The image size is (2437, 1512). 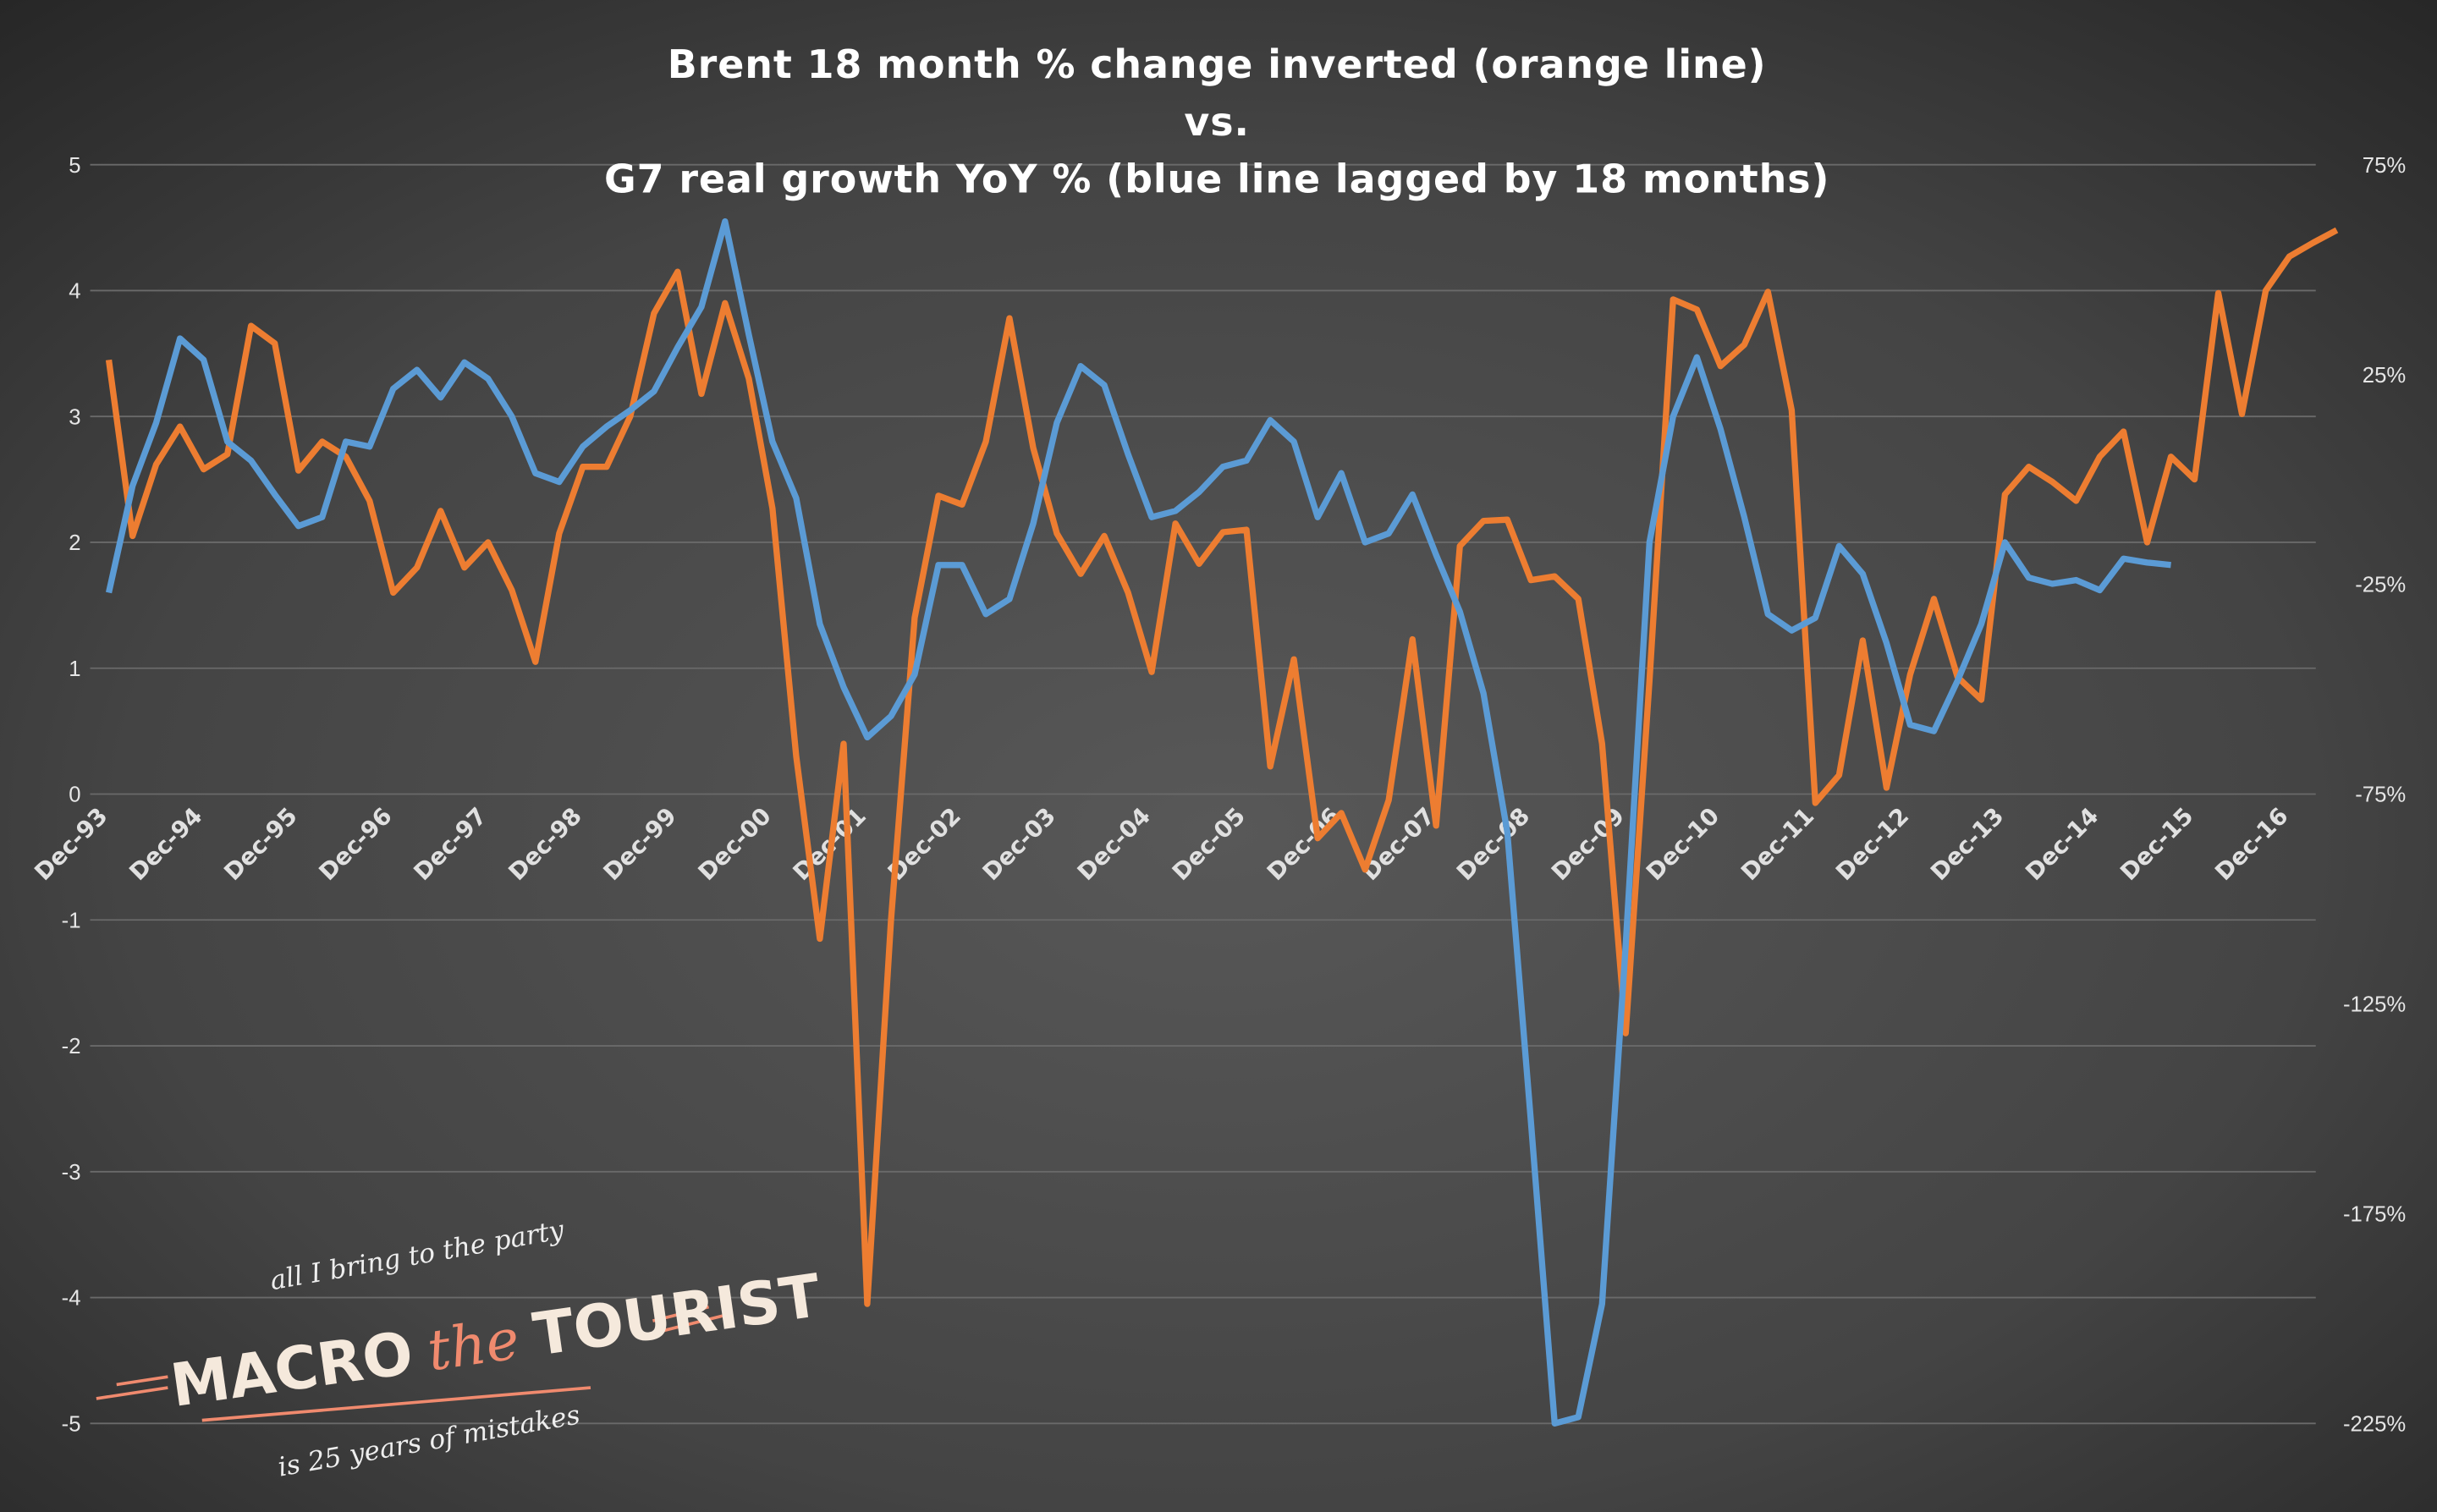 I want to click on right-axis-tick-label: -125%, so click(x=2375, y=1005).